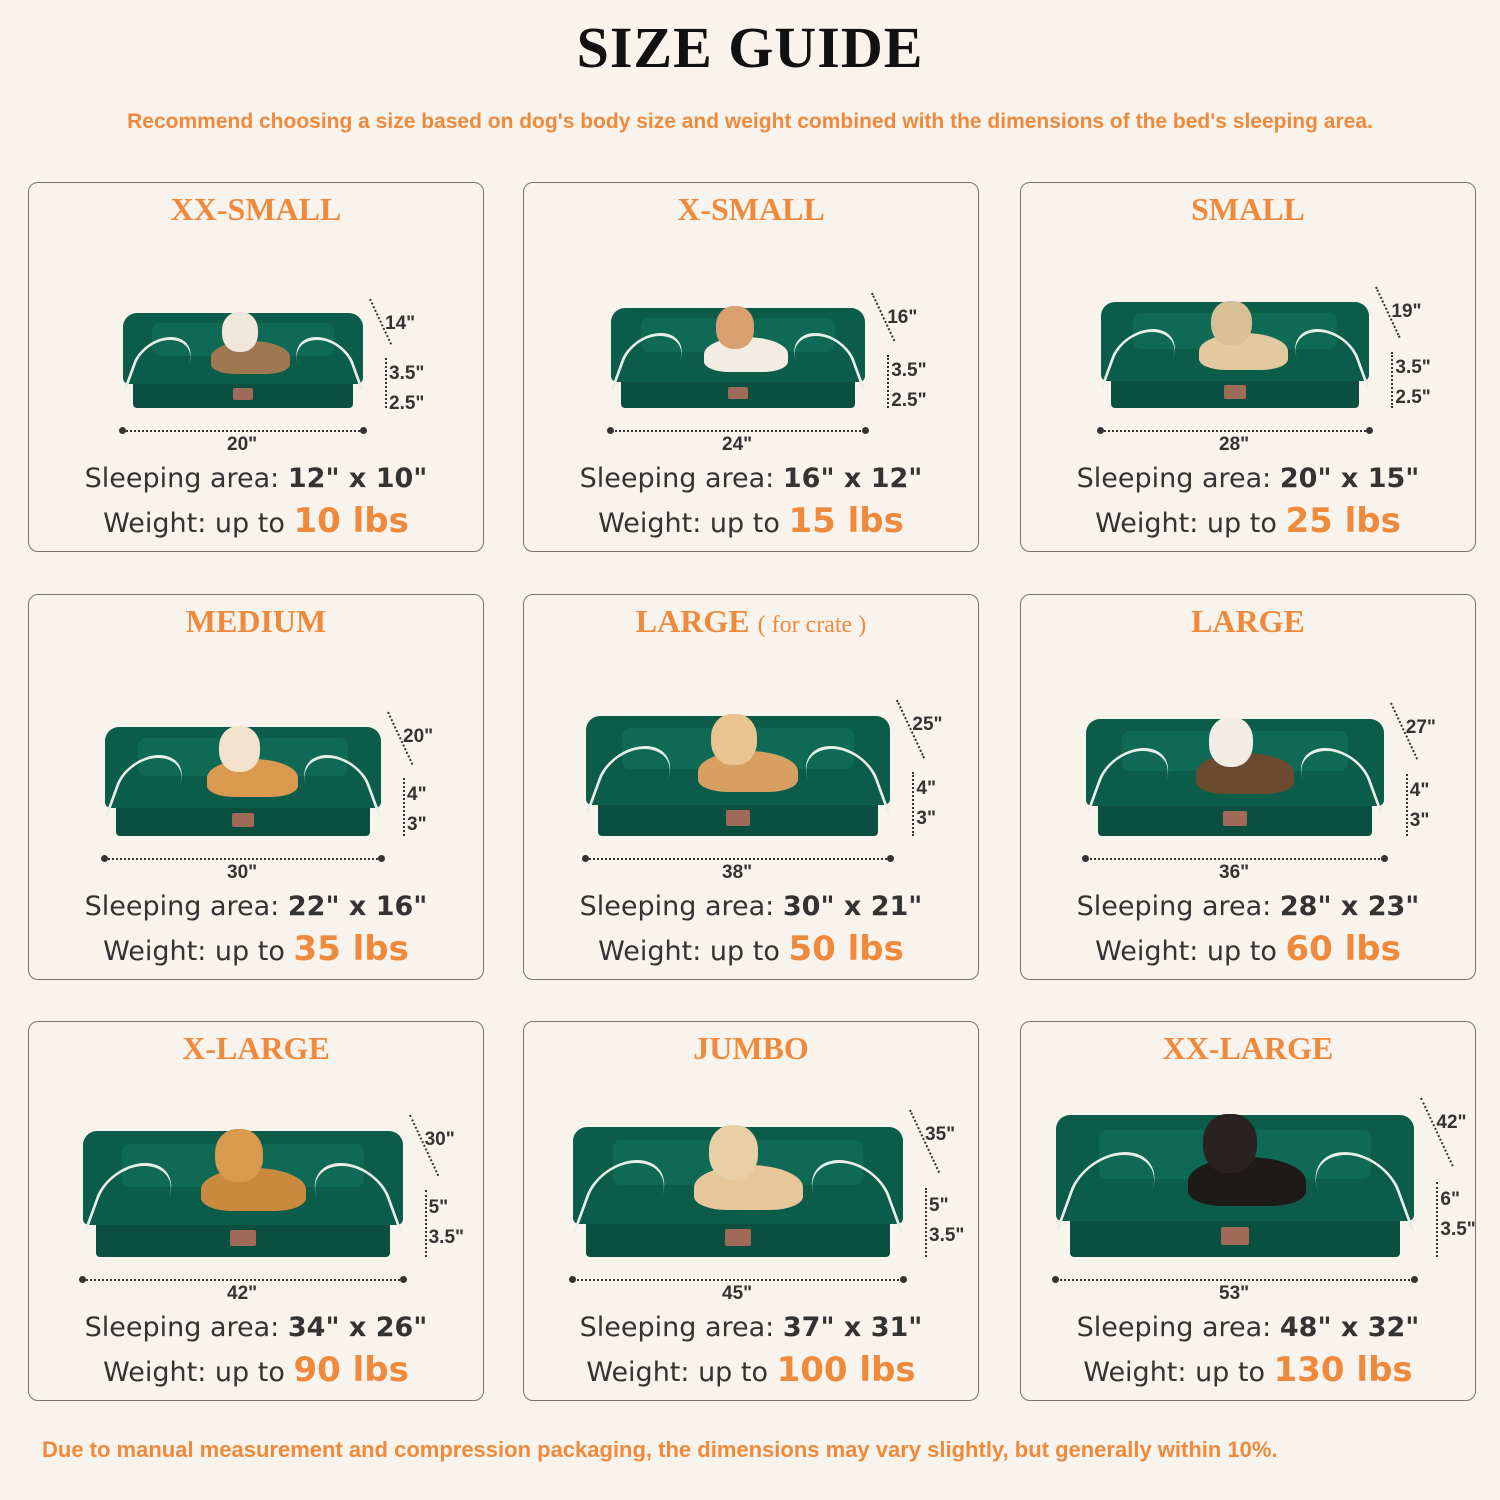  I want to click on sleeping-area: Sleeping area: 37" x 31", so click(751, 1327).